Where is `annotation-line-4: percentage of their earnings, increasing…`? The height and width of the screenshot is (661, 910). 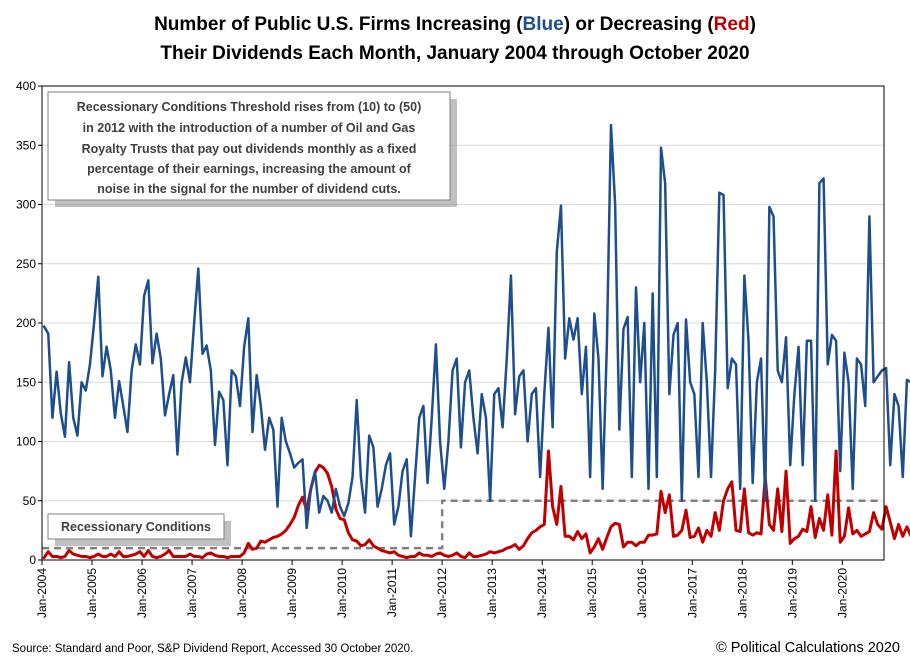 annotation-line-4: percentage of their earnings, increasing… is located at coordinates (249, 169).